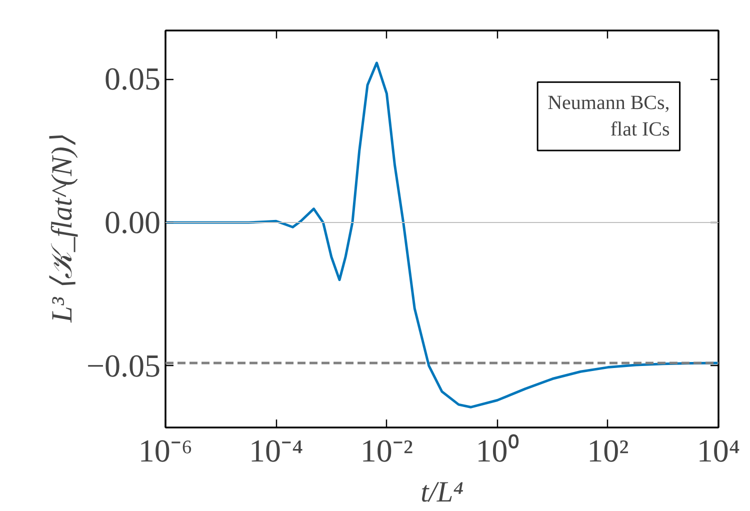 The width and height of the screenshot is (750, 511). What do you see at coordinates (718, 450) in the screenshot?
I see `x-tick-label: 10⁴` at bounding box center [718, 450].